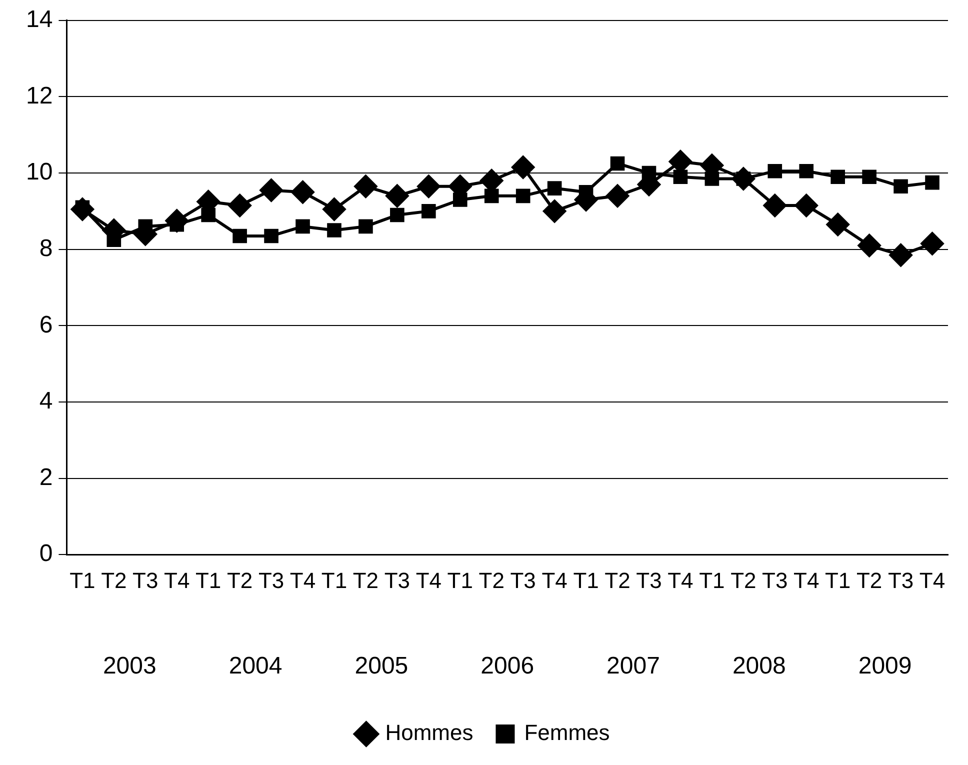 The image size is (968, 765). Describe the element at coordinates (381, 666) in the screenshot. I see `text: 2005` at that location.